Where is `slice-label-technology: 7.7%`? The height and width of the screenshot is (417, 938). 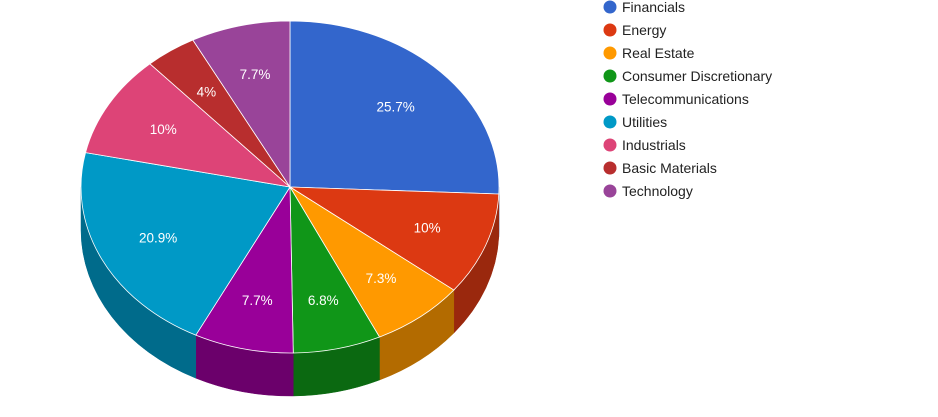
slice-label-technology: 7.7% is located at coordinates (255, 74).